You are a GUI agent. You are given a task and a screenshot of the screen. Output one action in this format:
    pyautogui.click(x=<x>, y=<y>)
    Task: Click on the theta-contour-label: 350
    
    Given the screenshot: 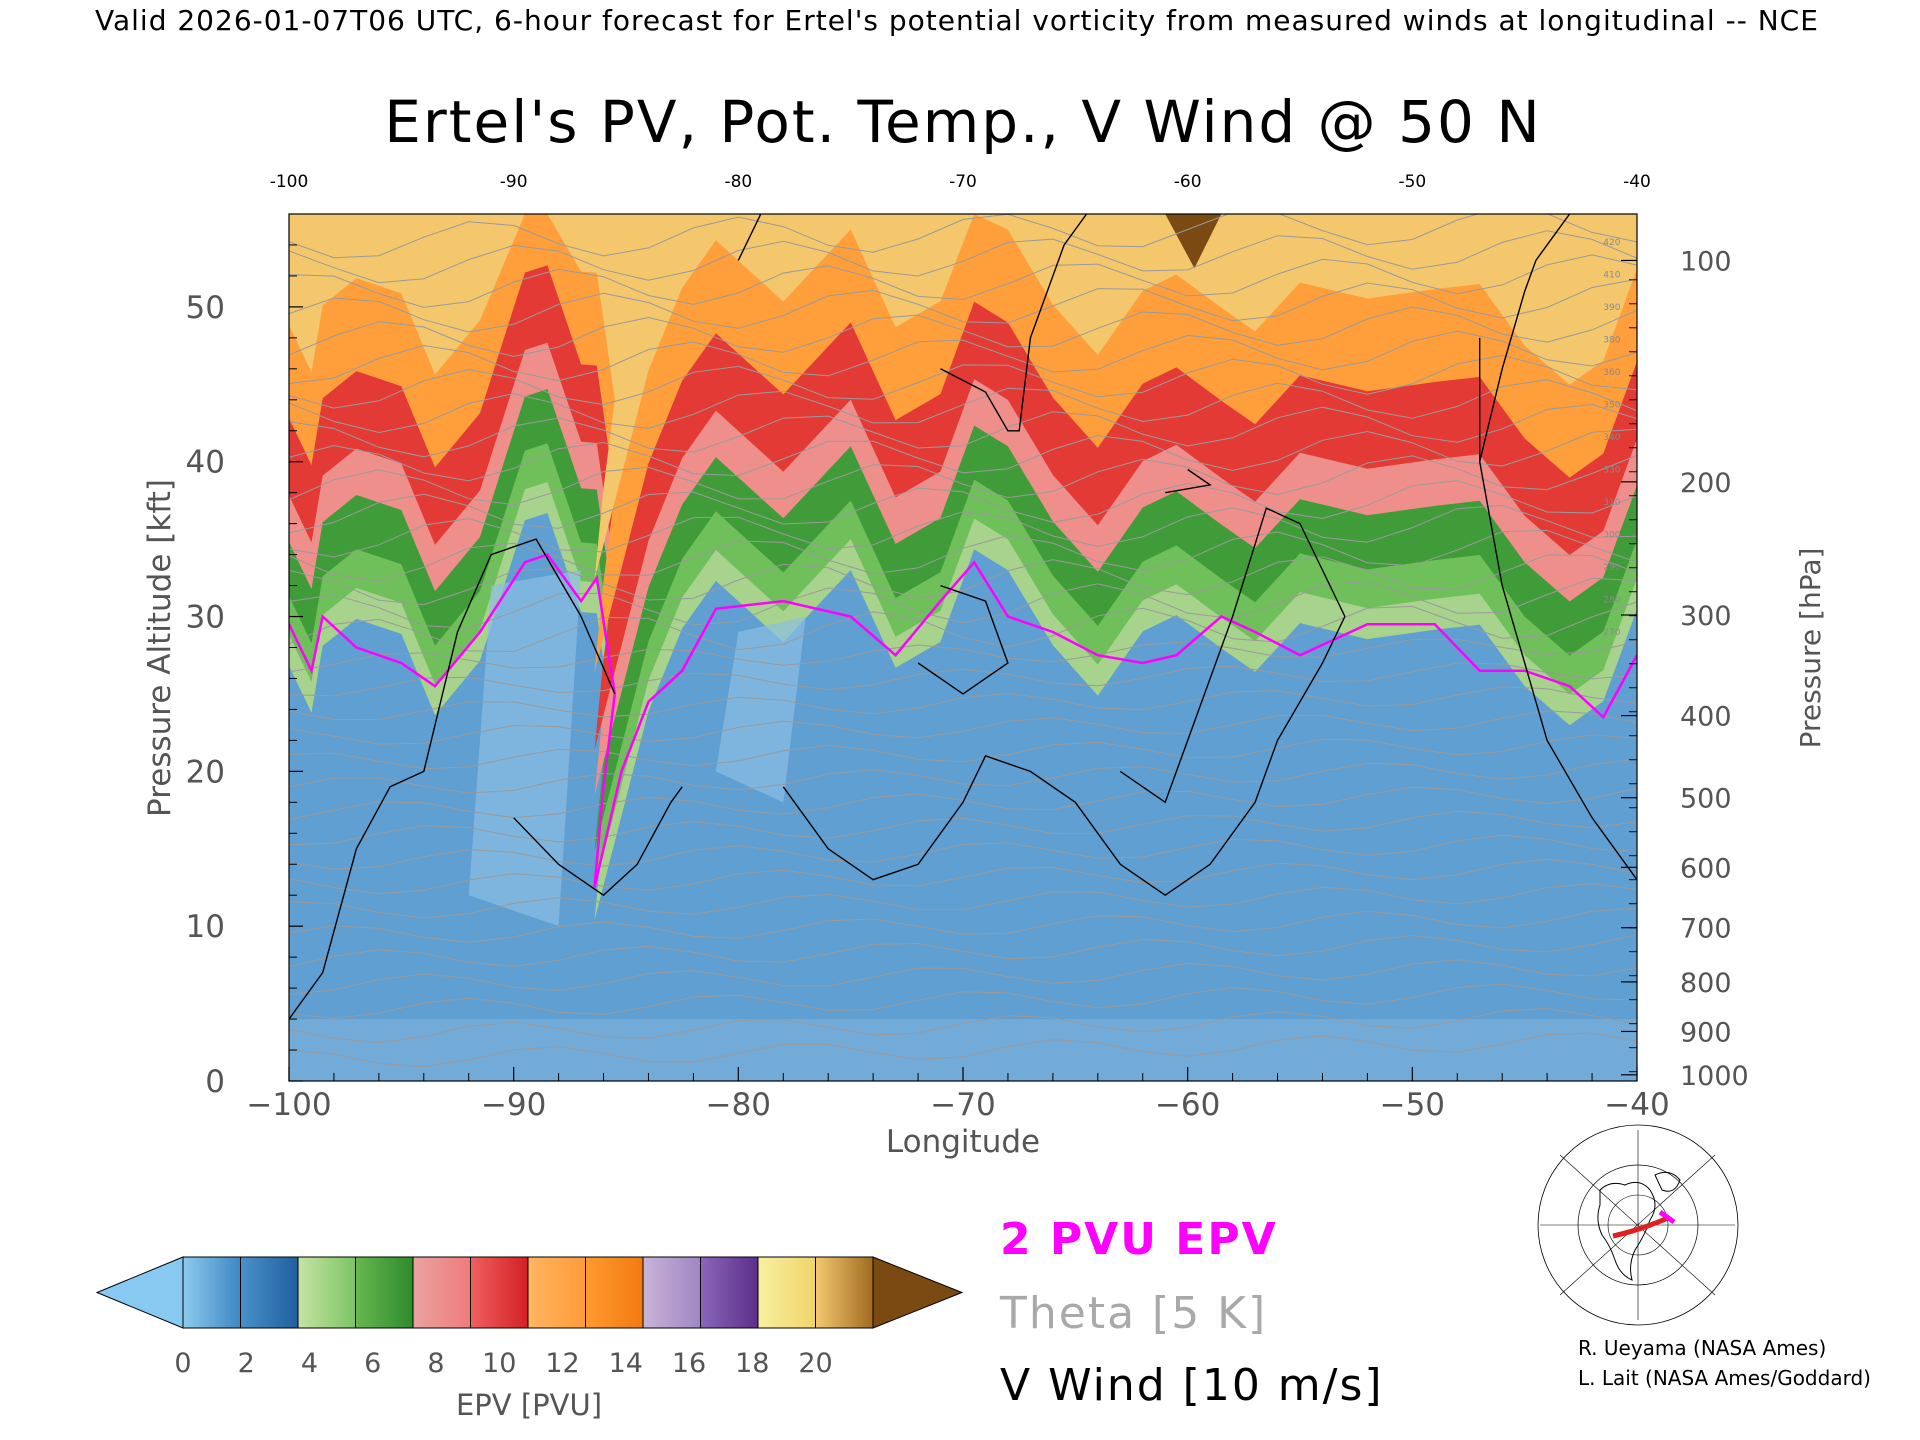 What is the action you would take?
    pyautogui.click(x=1611, y=406)
    